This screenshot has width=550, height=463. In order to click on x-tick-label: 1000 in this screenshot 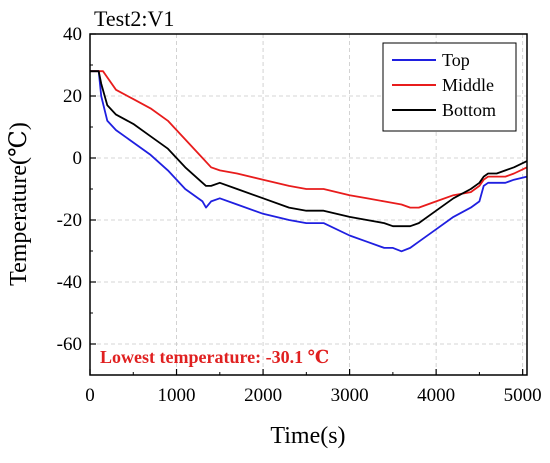, I will do `click(177, 395)`.